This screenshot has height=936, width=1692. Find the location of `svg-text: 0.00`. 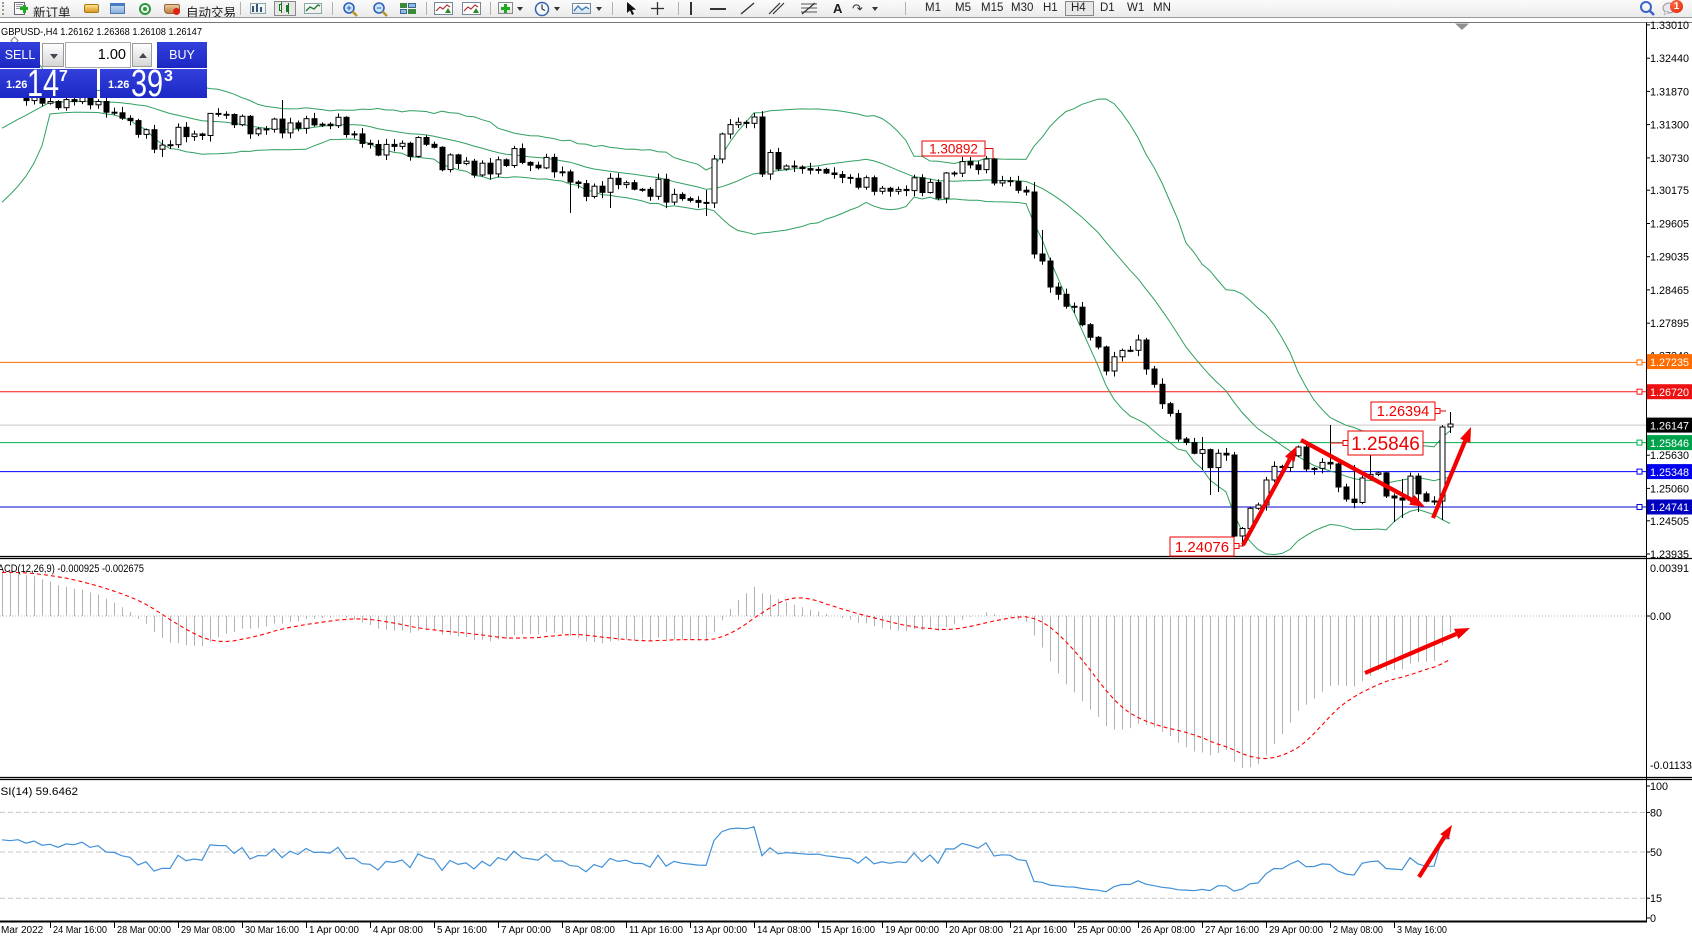

svg-text: 0.00 is located at coordinates (1660, 617).